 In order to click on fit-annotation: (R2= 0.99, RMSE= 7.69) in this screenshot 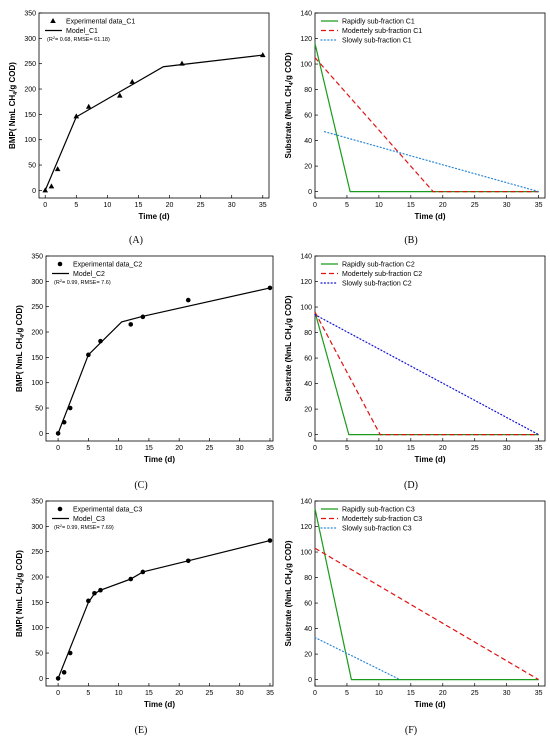, I will do `click(84, 527)`.